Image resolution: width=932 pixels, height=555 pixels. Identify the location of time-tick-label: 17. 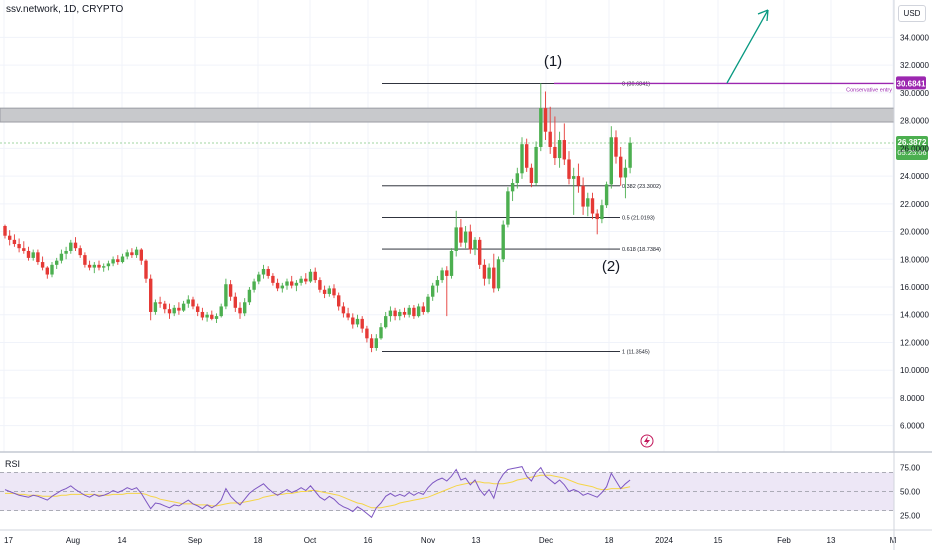
(8, 540).